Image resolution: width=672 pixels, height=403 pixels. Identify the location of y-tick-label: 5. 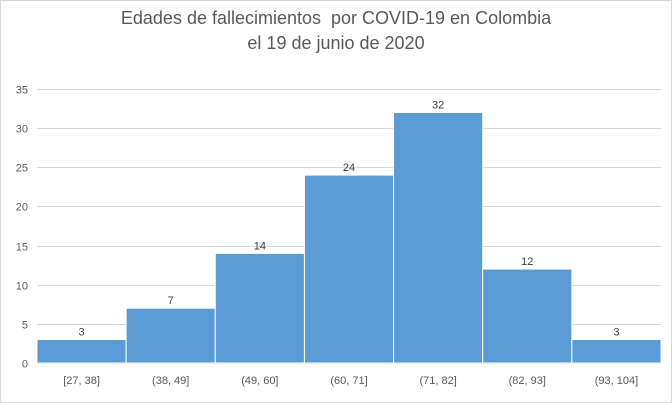
(25, 326).